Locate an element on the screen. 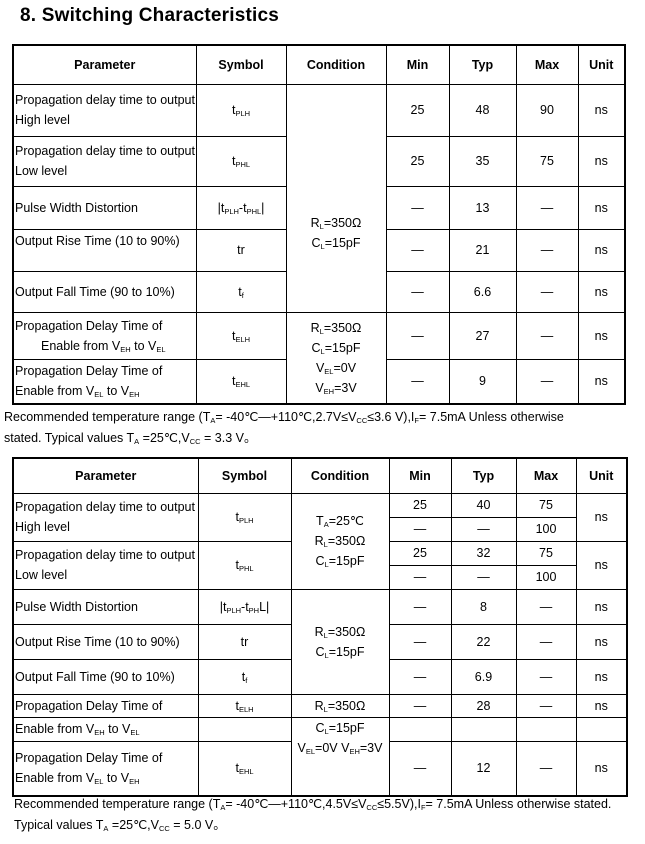  text-line: Propagation delay time to output is located at coordinates (105, 151).